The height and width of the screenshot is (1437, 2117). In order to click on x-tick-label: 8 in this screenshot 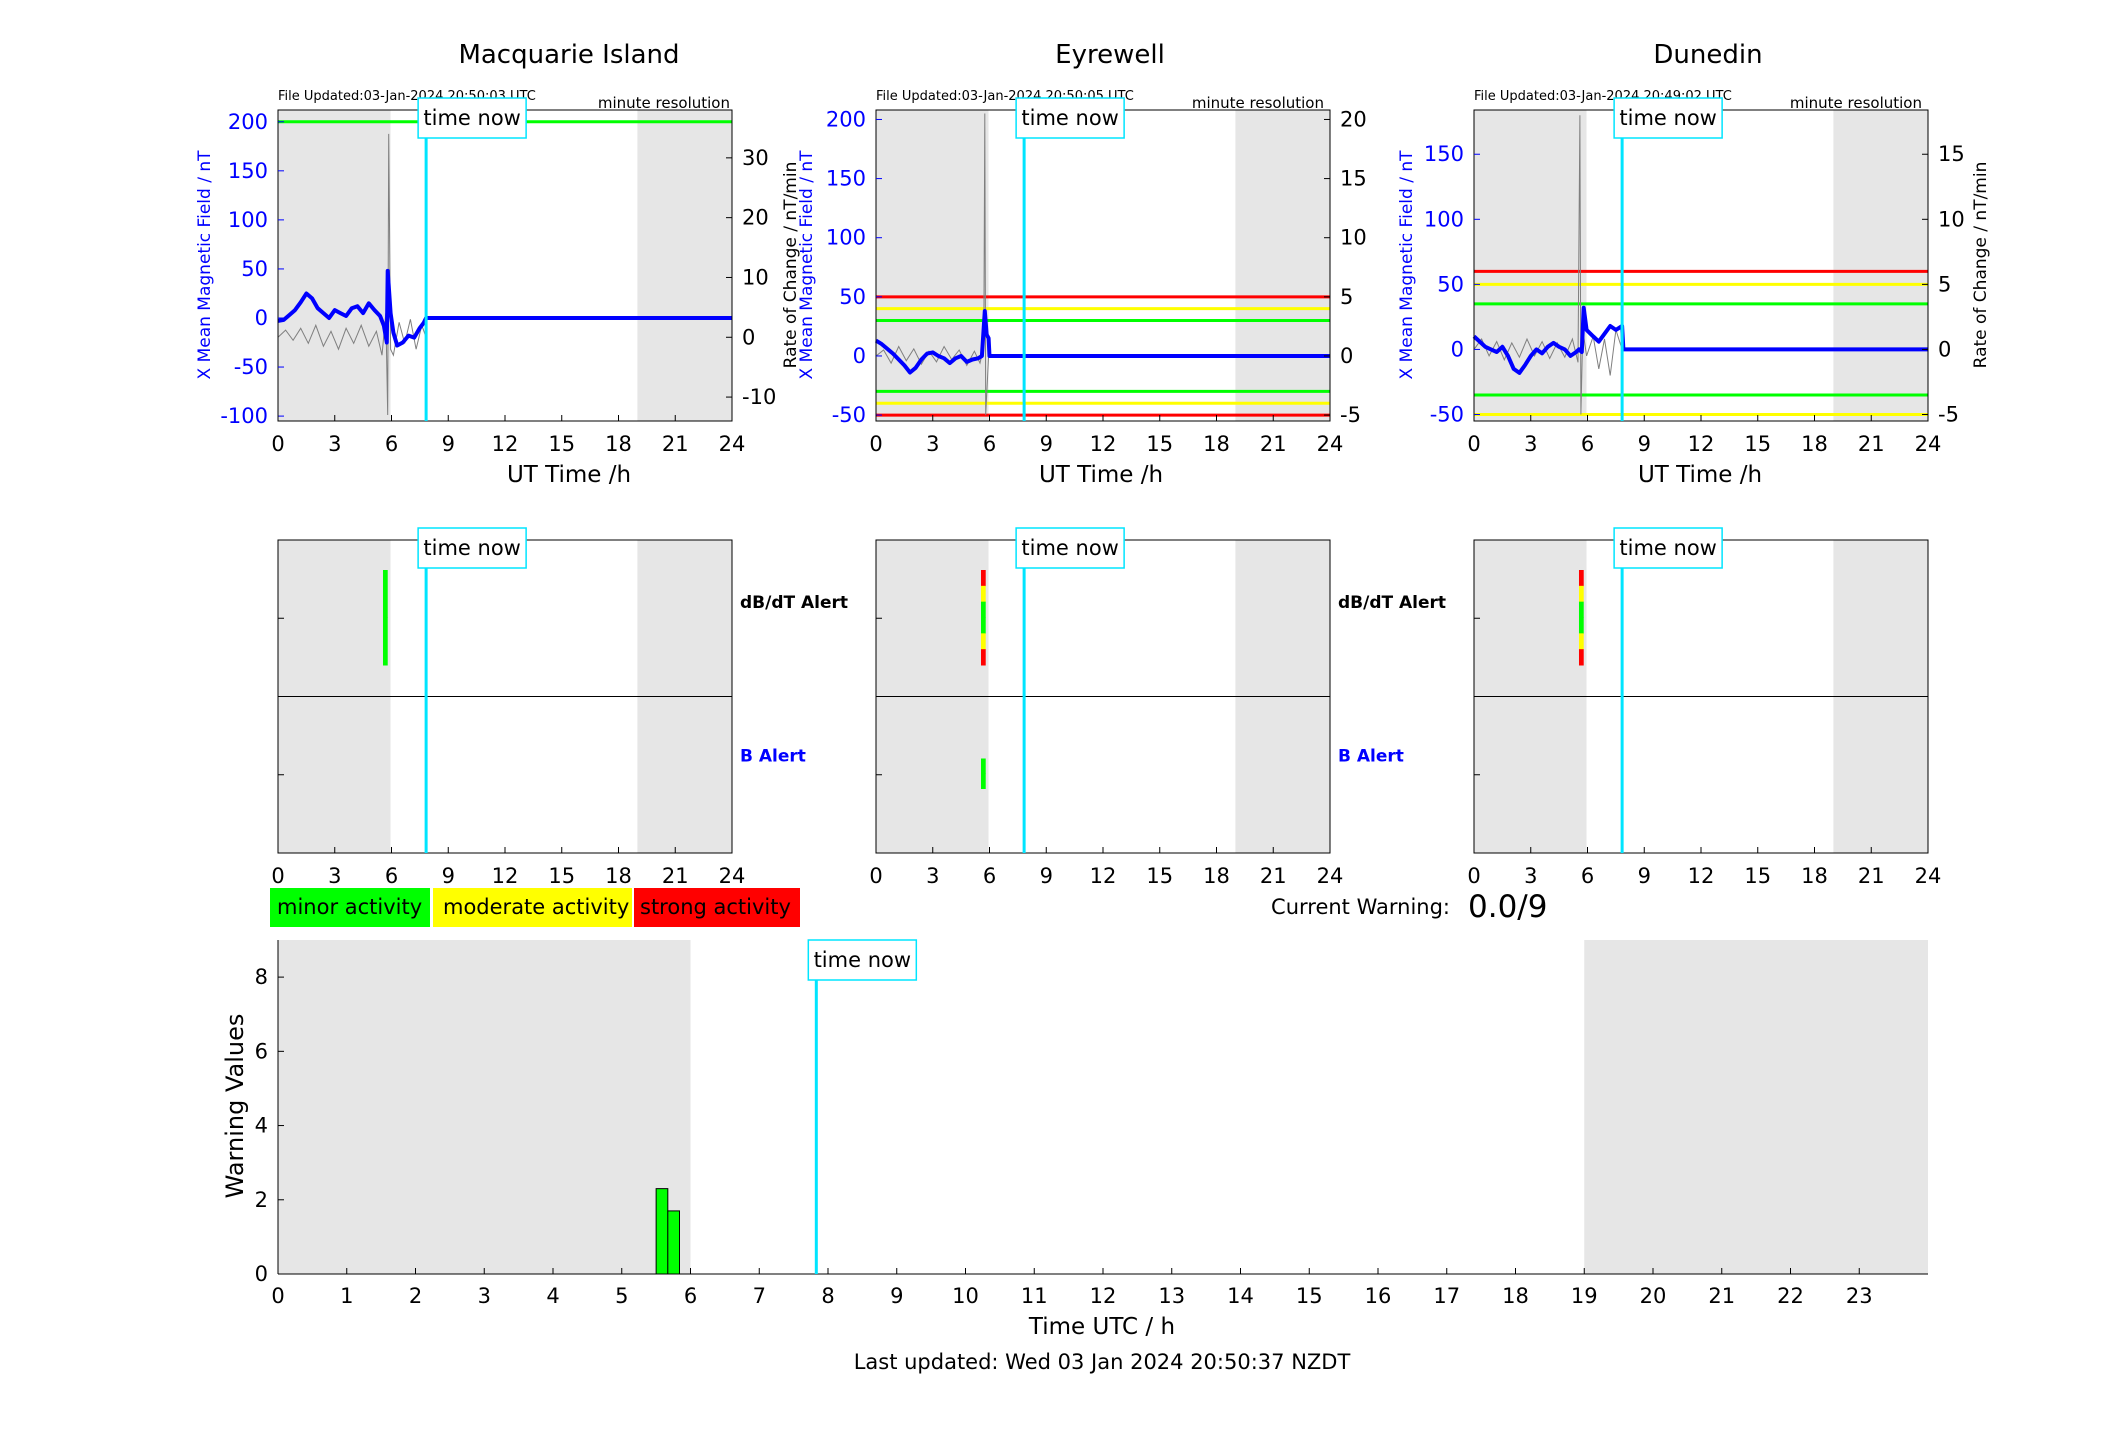, I will do `click(827, 1296)`.